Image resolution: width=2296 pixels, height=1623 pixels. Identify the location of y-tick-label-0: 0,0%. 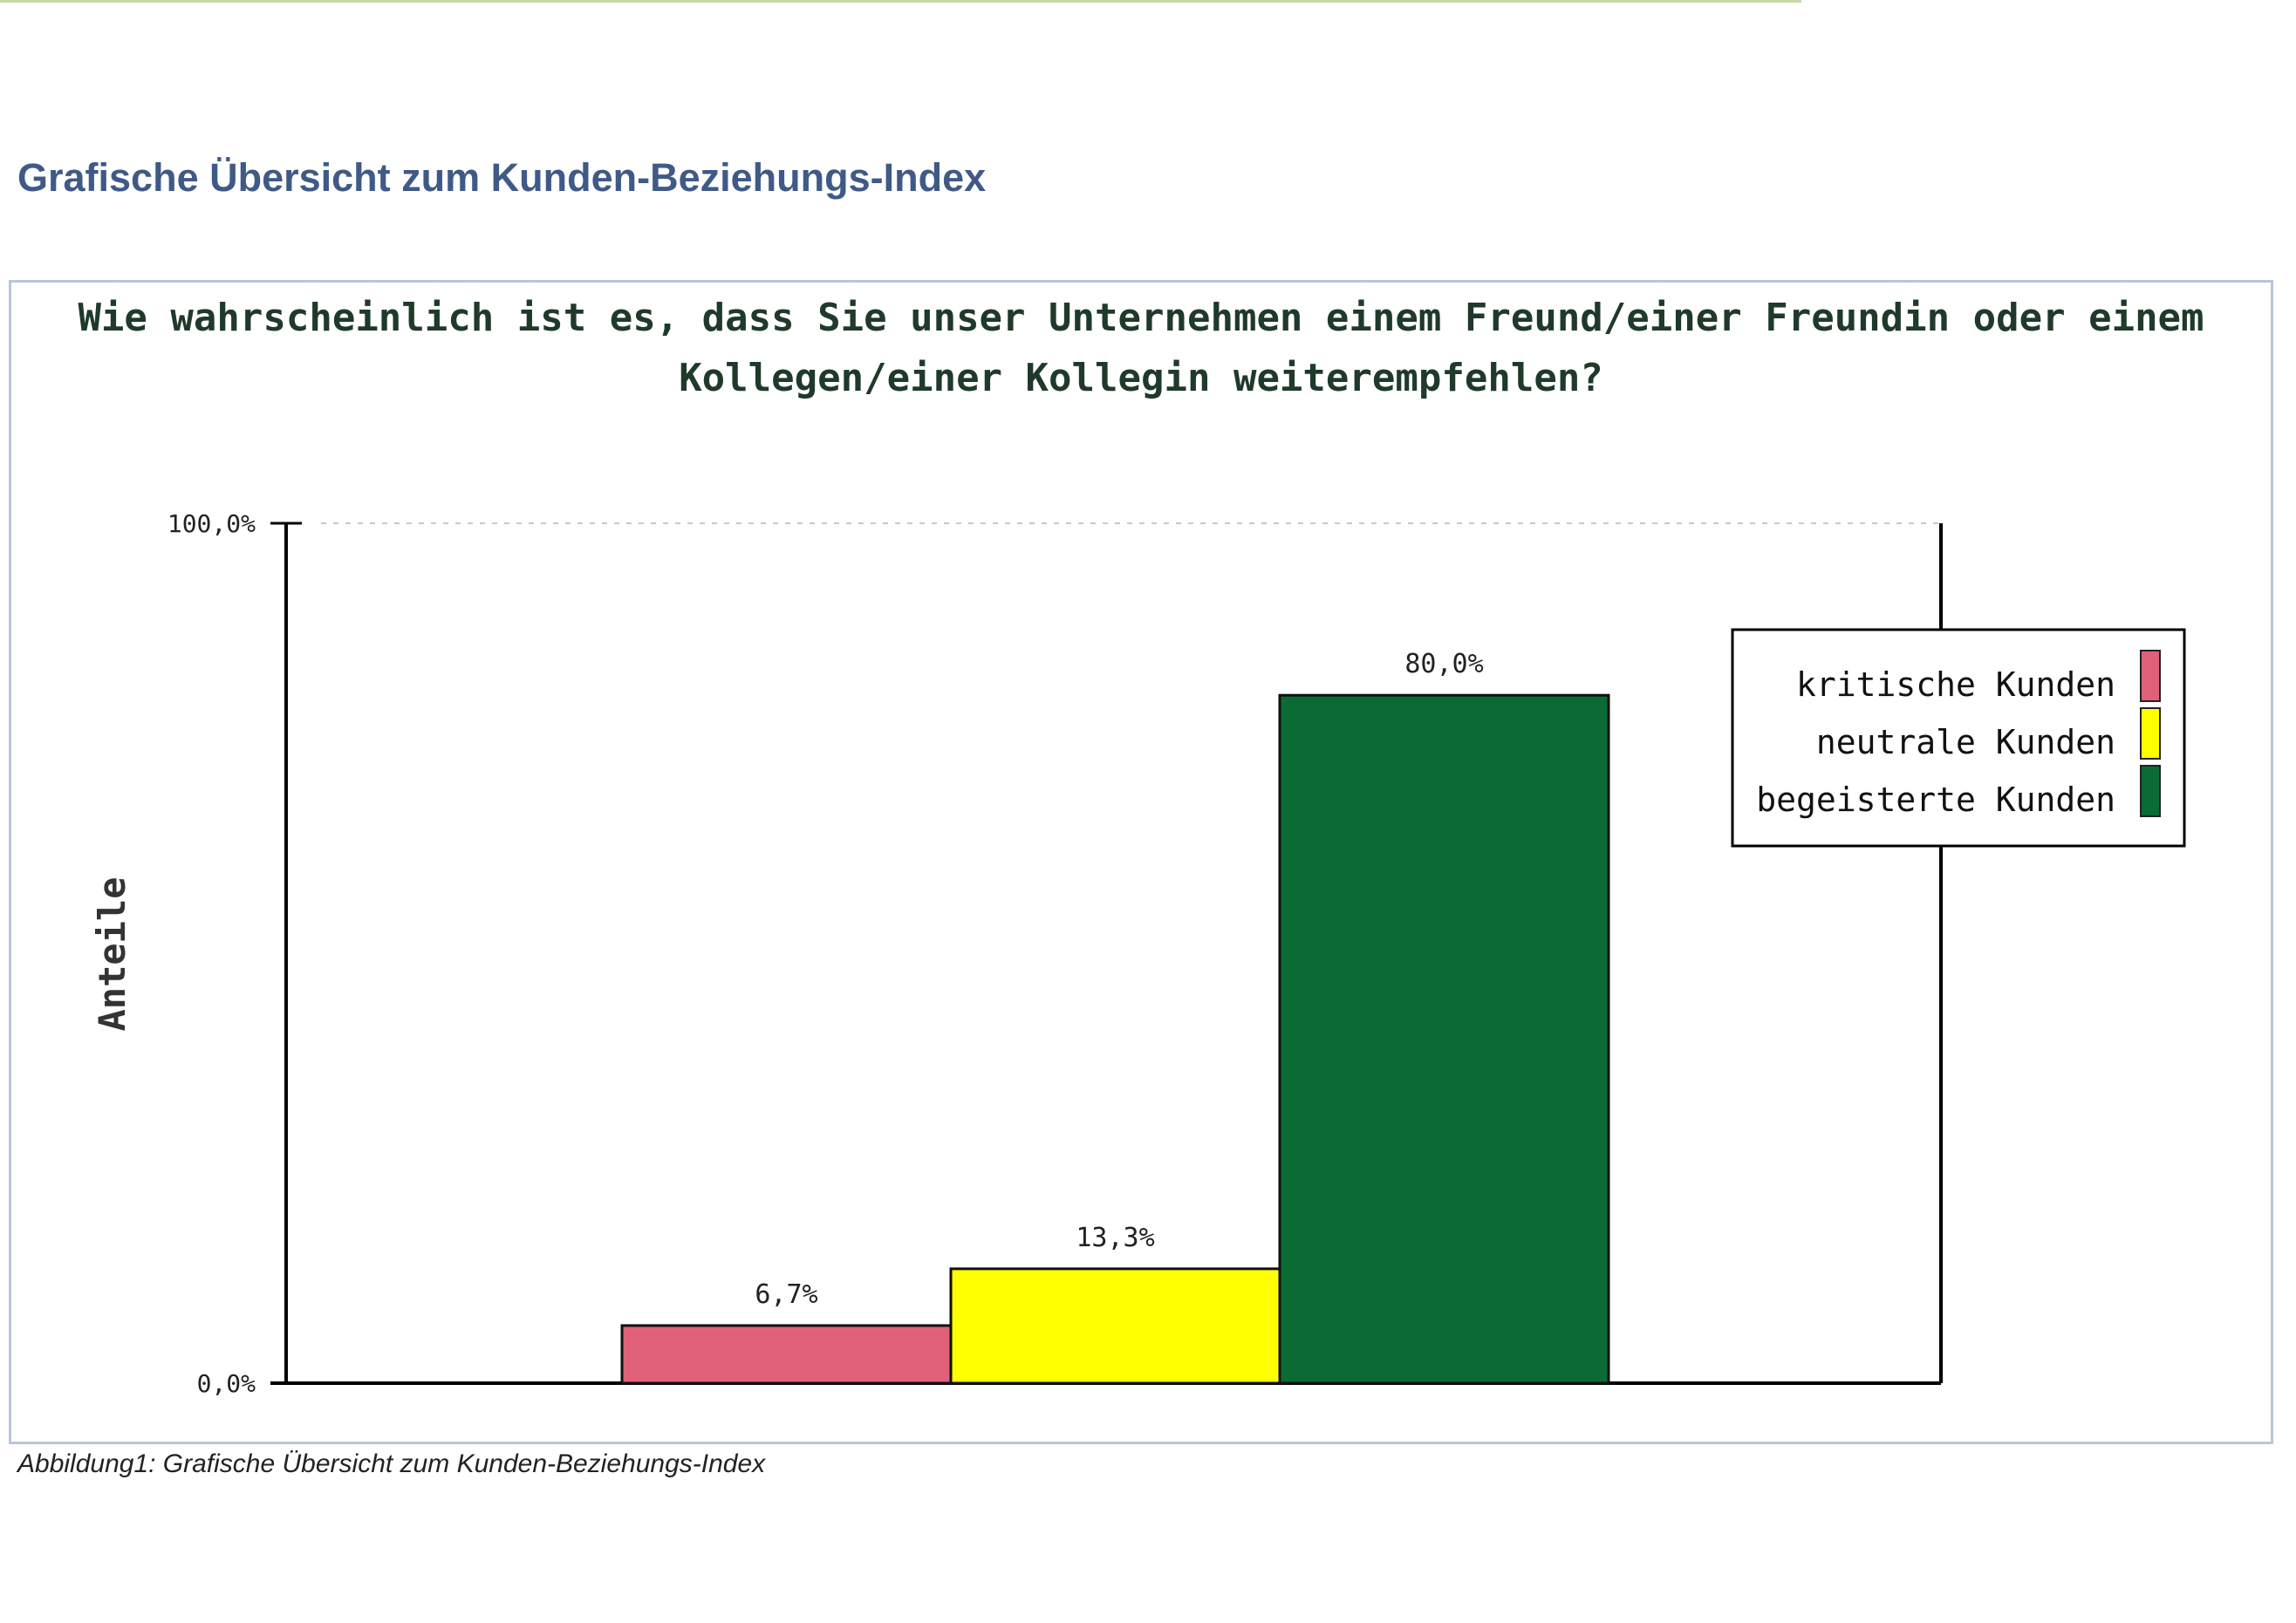
(226, 1383).